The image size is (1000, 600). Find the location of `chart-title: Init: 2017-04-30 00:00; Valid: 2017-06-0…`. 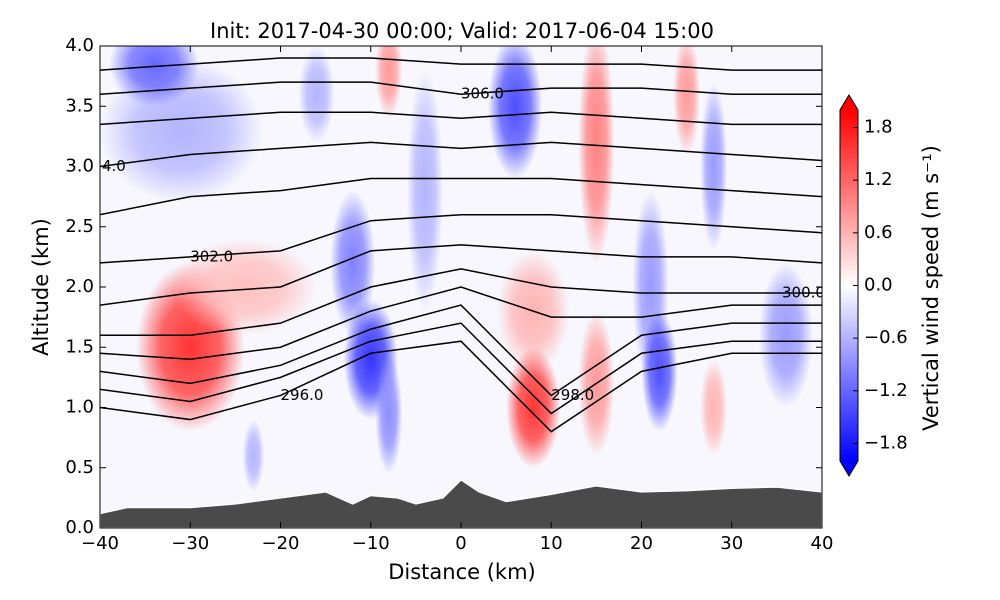

chart-title: Init: 2017-04-30 00:00; Valid: 2017-06-0… is located at coordinates (462, 31).